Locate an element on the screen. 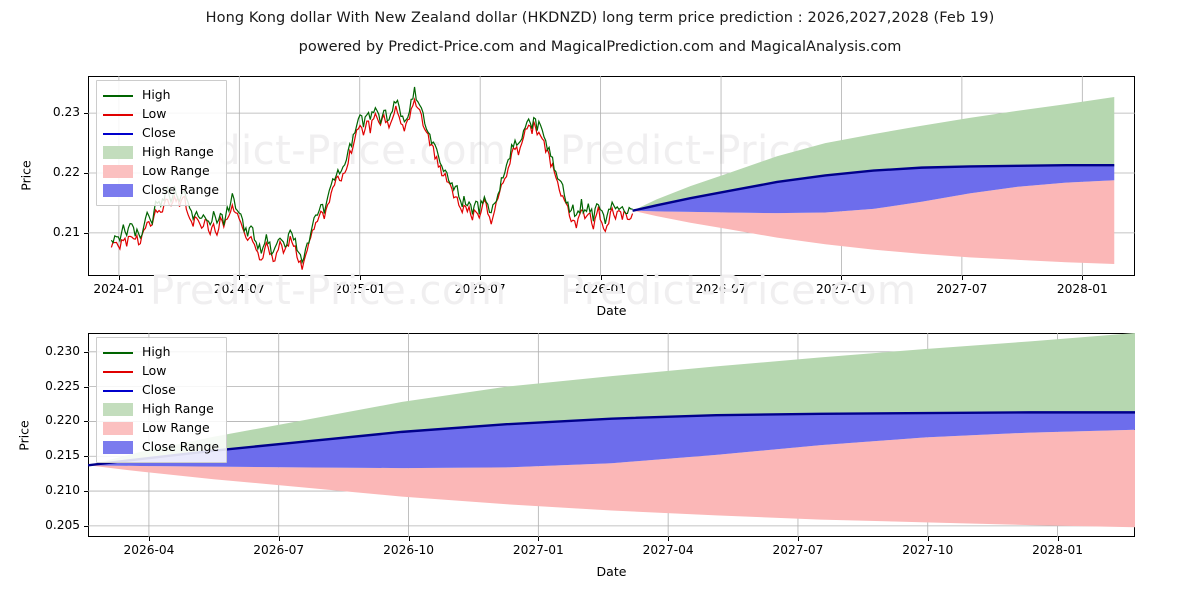 This screenshot has width=1200, height=600. top-chart-xtick-label: 2027-01 is located at coordinates (841, 289).